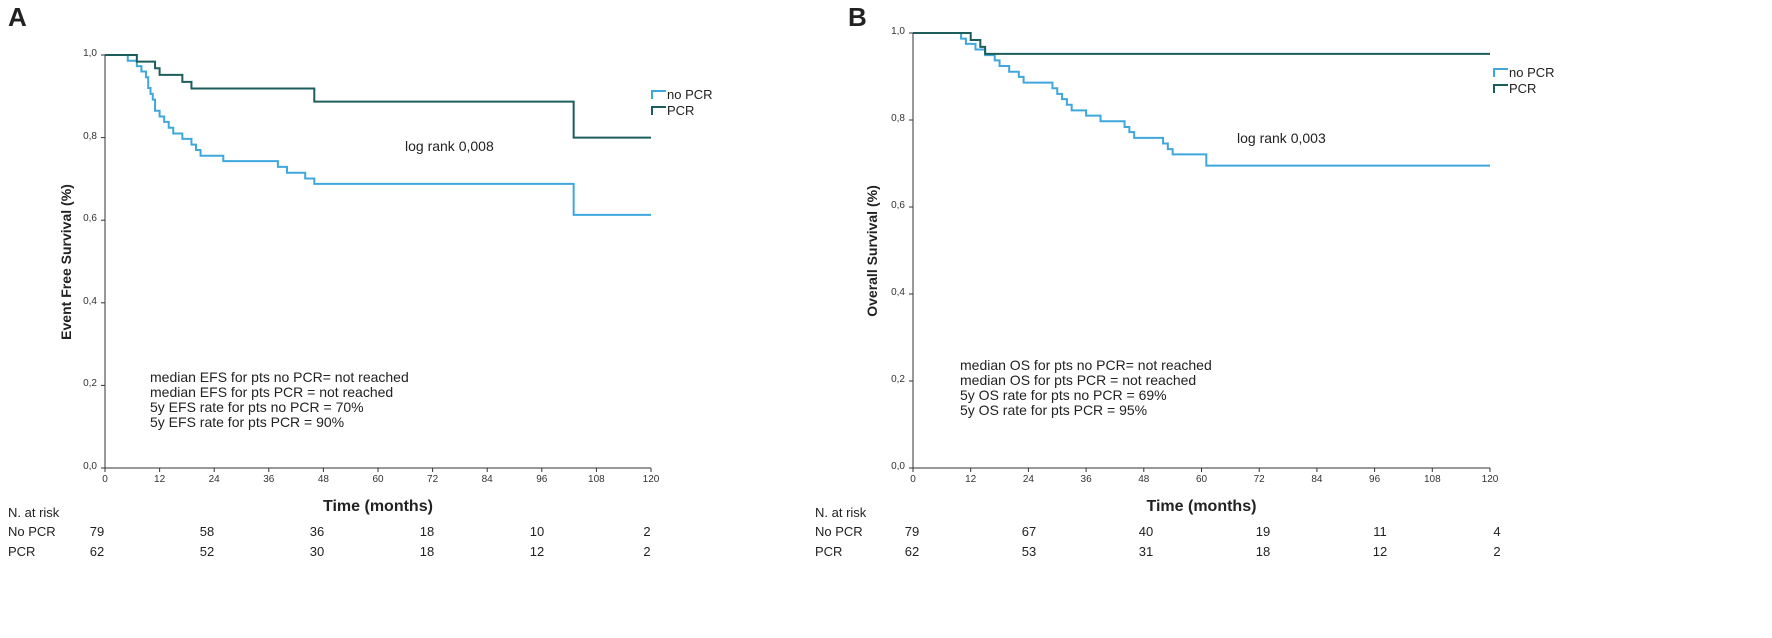 Image resolution: width=1772 pixels, height=638 pixels. Describe the element at coordinates (317, 531) in the screenshot. I see `risk-count: 36` at that location.